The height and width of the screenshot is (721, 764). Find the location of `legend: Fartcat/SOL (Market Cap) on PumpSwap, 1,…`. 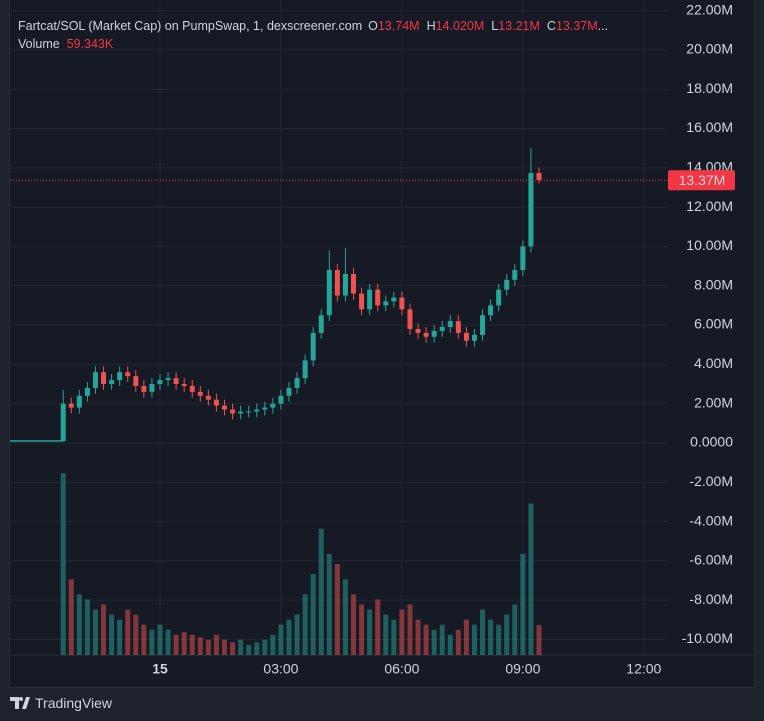

legend: Fartcat/SOL (Market Cap) on PumpSwap, 1,… is located at coordinates (313, 35).